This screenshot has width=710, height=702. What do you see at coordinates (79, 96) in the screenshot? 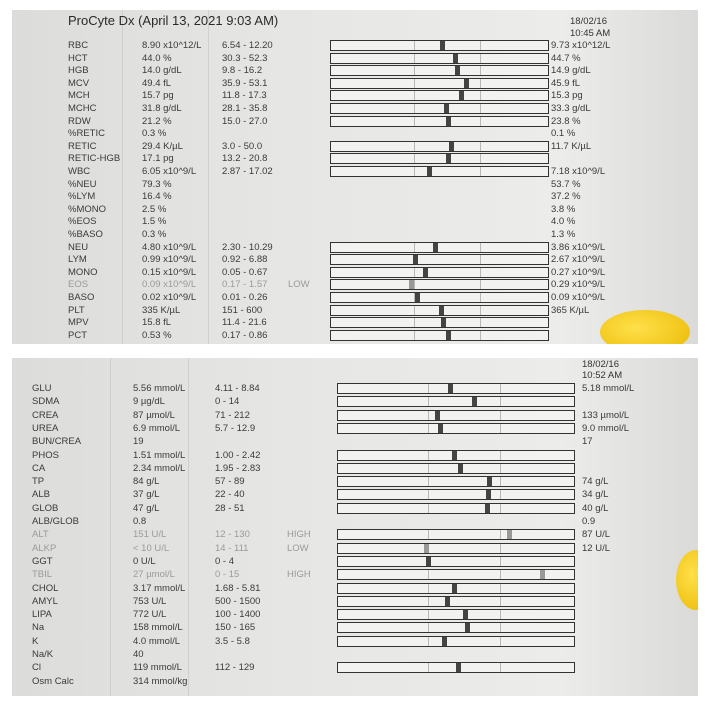
I see `test-name: MCH` at bounding box center [79, 96].